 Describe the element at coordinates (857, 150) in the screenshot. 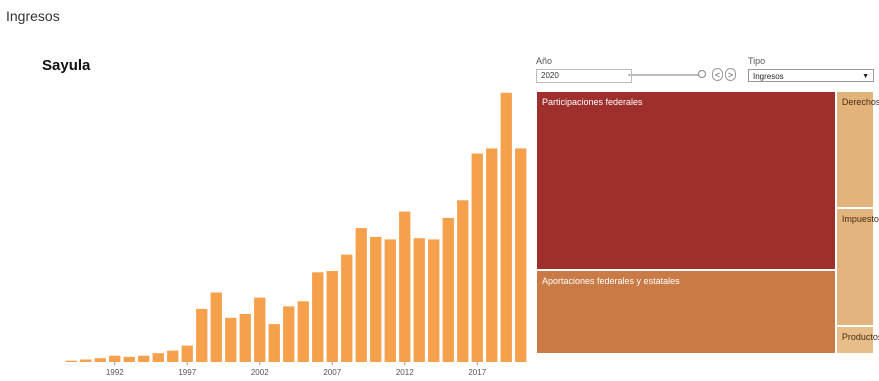

I see `treemap-tile-derechos: Derechos` at that location.